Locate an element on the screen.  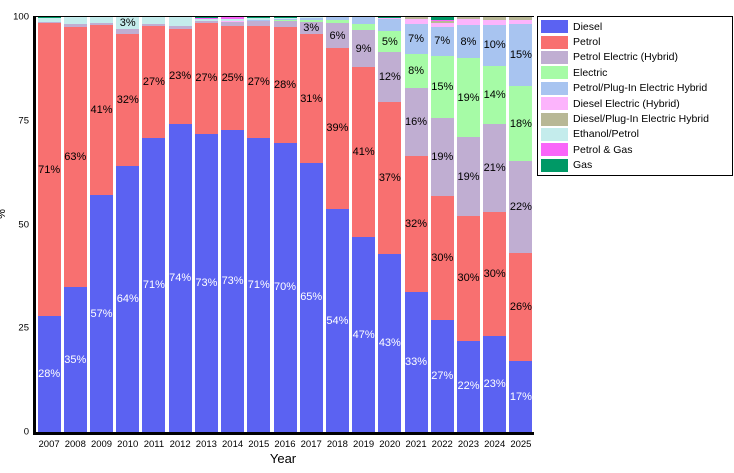
y-axis-title: % is located at coordinates (4, 214).